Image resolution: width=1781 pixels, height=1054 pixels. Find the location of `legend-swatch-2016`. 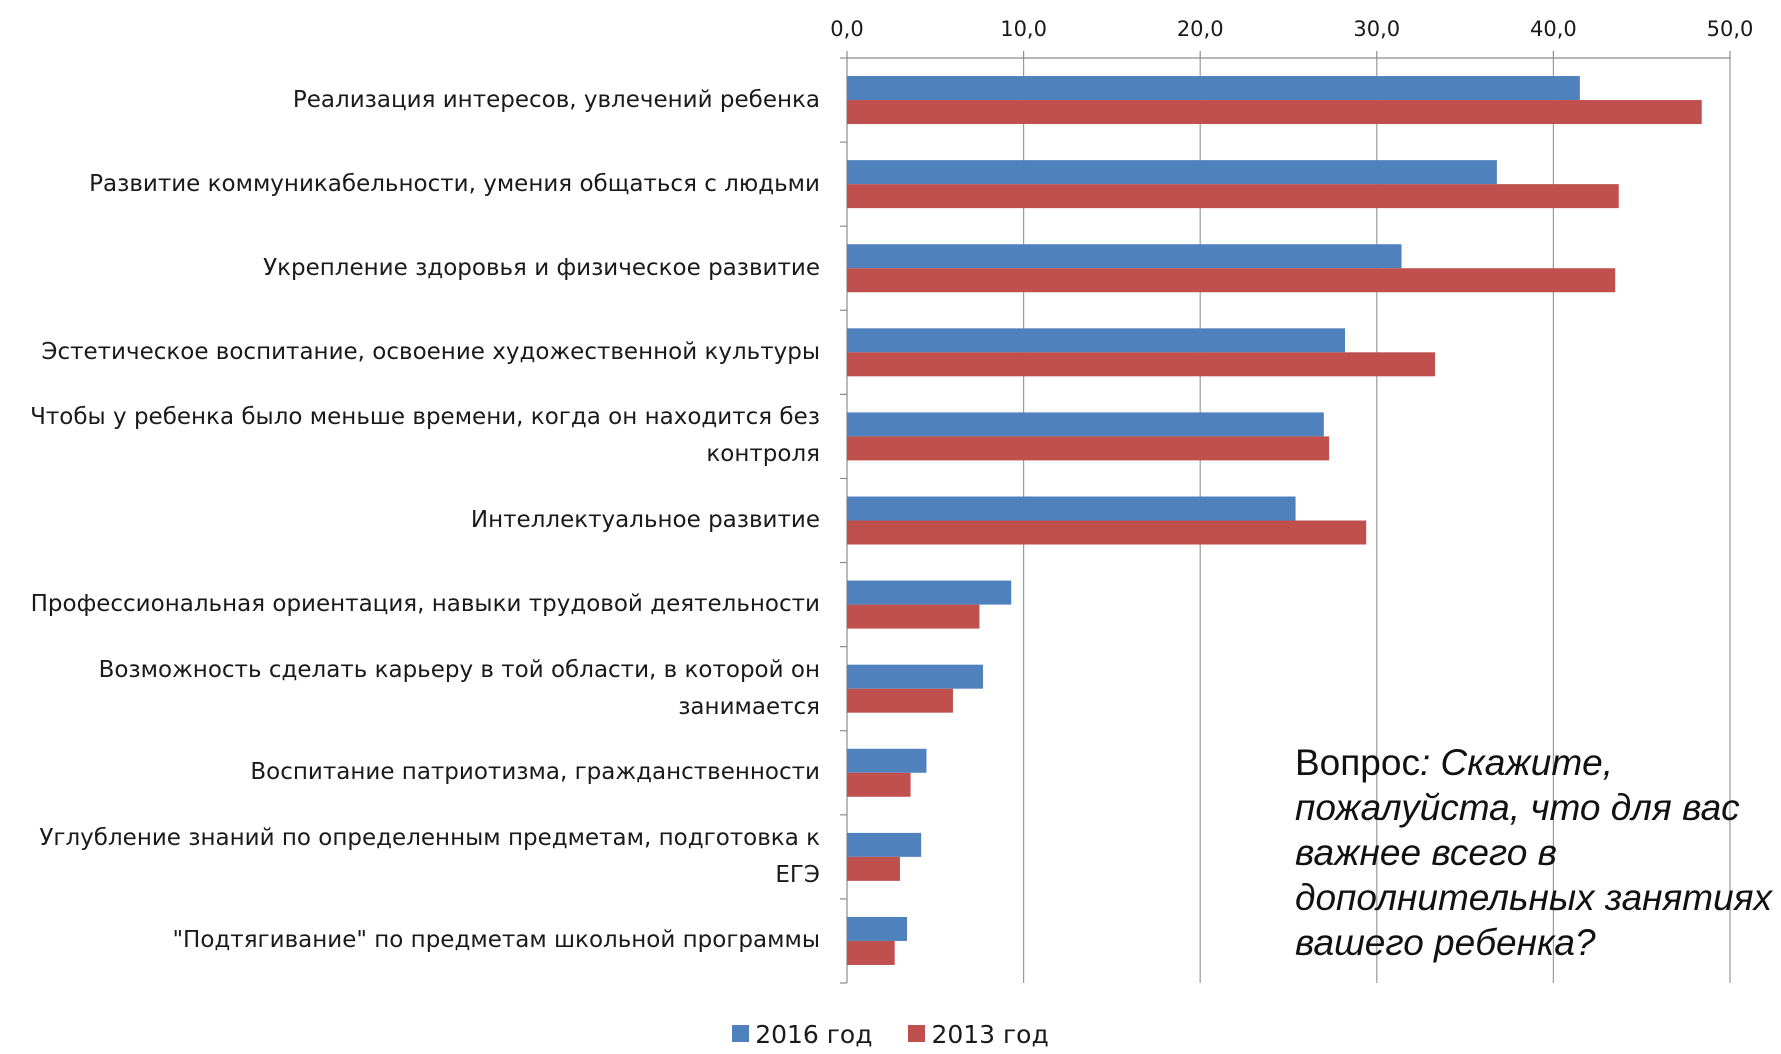

legend-swatch-2016 is located at coordinates (741, 1033).